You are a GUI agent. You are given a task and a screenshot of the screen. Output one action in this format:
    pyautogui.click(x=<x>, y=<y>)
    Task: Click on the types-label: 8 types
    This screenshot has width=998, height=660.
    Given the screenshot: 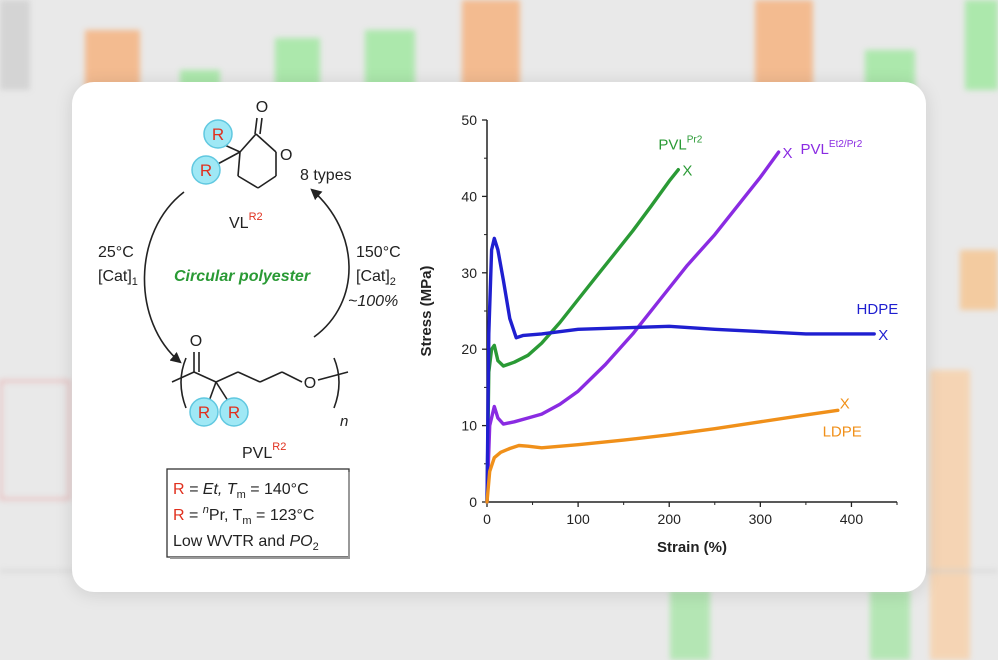 What is the action you would take?
    pyautogui.click(x=326, y=175)
    